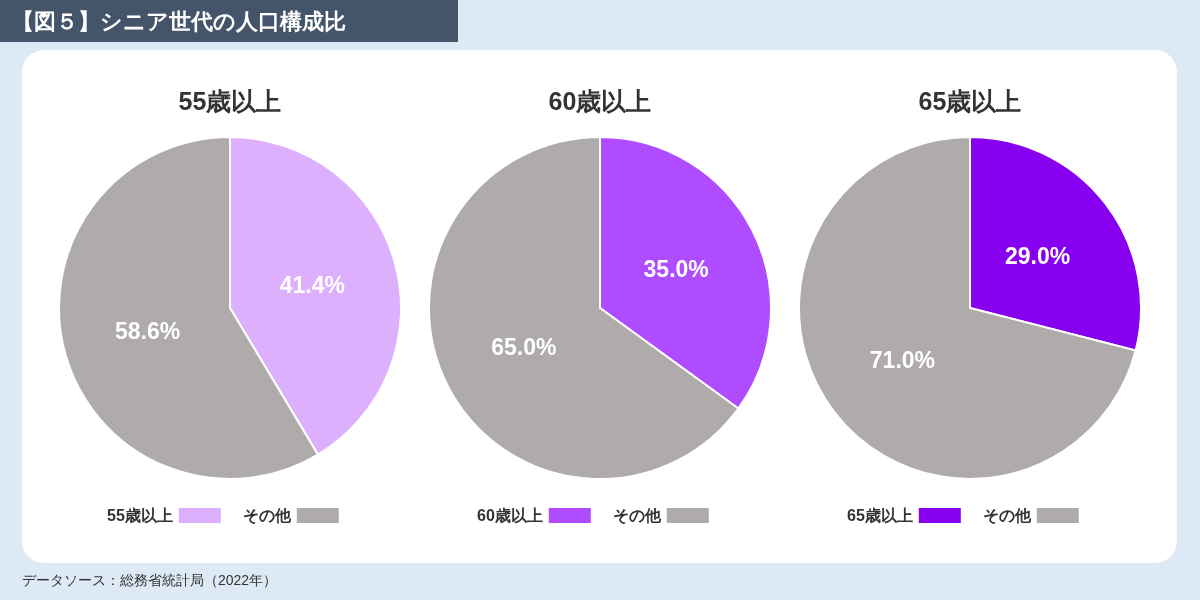 The image size is (1200, 600). I want to click on text: データソース：総務省統計局（2022年）, so click(150, 580).